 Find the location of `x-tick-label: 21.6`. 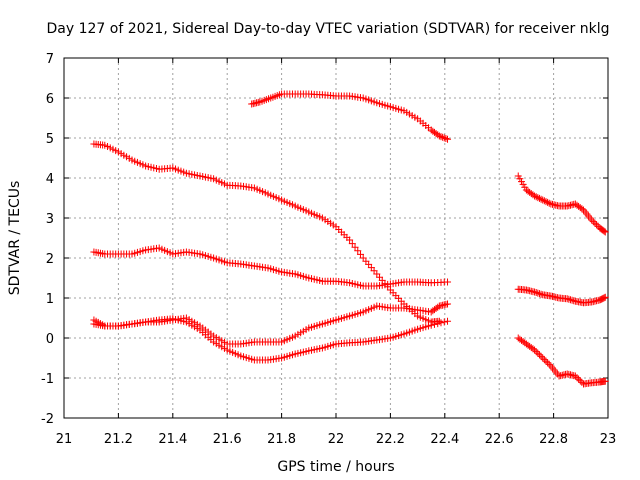

x-tick-label: 21.6 is located at coordinates (227, 439).